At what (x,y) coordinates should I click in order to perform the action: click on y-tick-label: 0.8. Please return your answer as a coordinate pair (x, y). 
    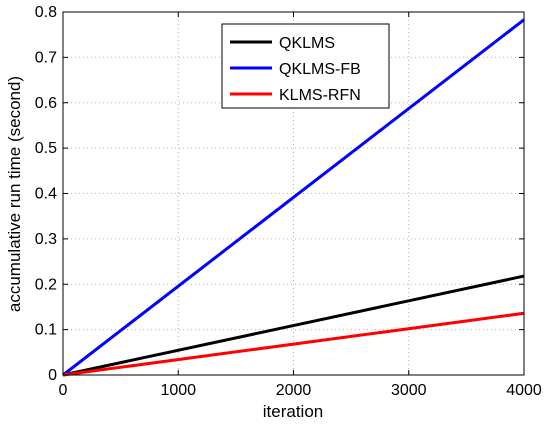
    Looking at the image, I should click on (46, 12).